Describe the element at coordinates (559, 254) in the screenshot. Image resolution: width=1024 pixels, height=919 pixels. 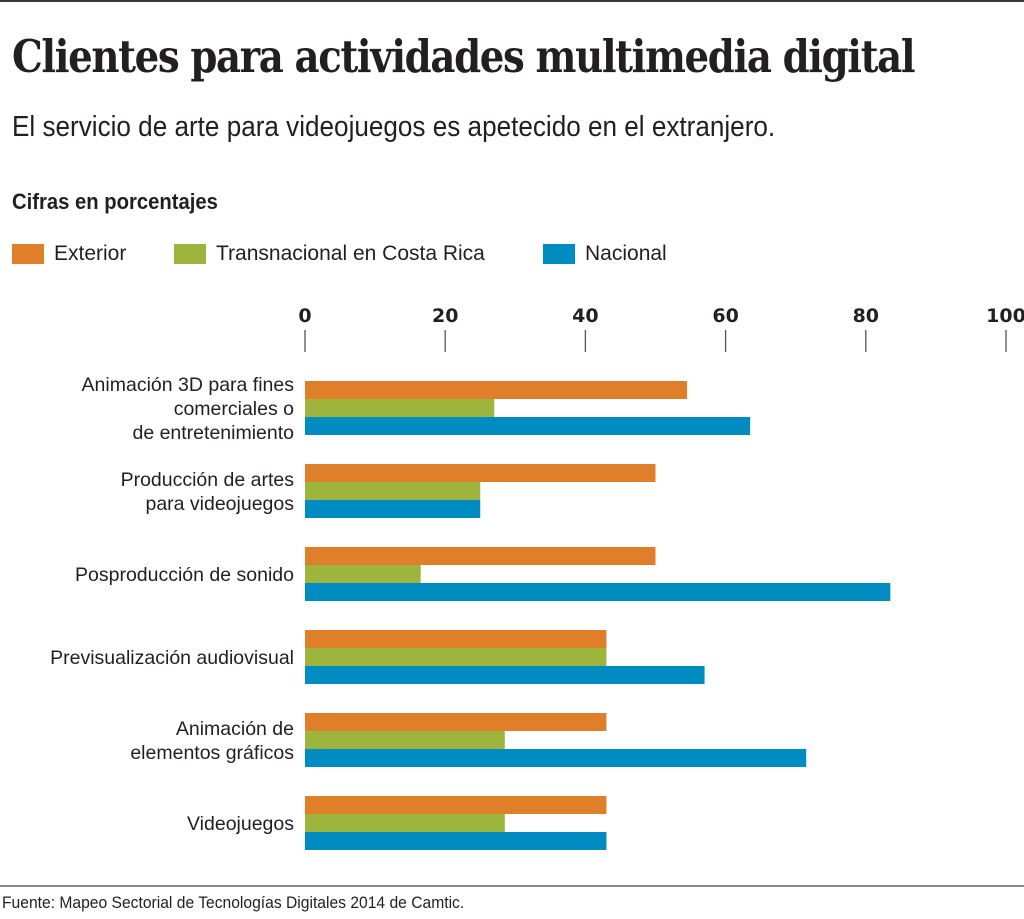
I see `legend-swatch-nacional` at that location.